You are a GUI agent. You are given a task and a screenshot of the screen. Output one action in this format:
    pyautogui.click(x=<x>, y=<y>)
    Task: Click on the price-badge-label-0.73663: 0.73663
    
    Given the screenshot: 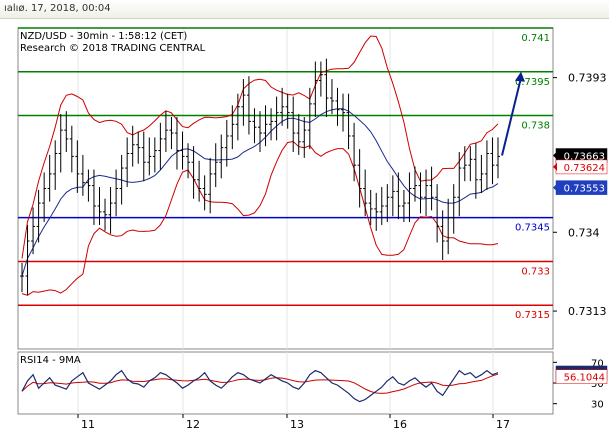 What is the action you would take?
    pyautogui.click(x=584, y=157)
    